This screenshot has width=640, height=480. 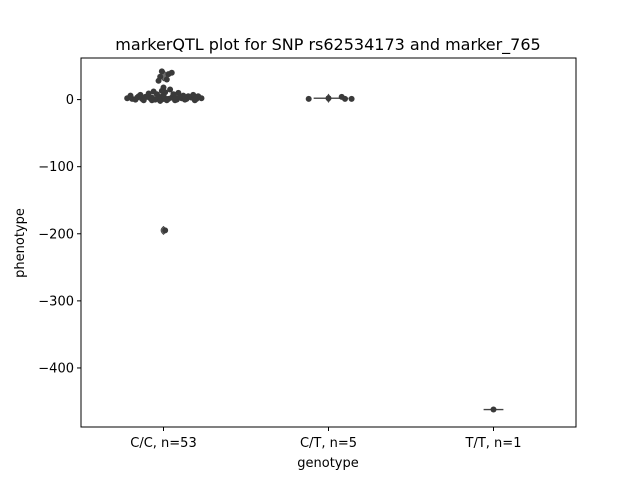 I want to click on x-axis-label: genotype, so click(x=327, y=463).